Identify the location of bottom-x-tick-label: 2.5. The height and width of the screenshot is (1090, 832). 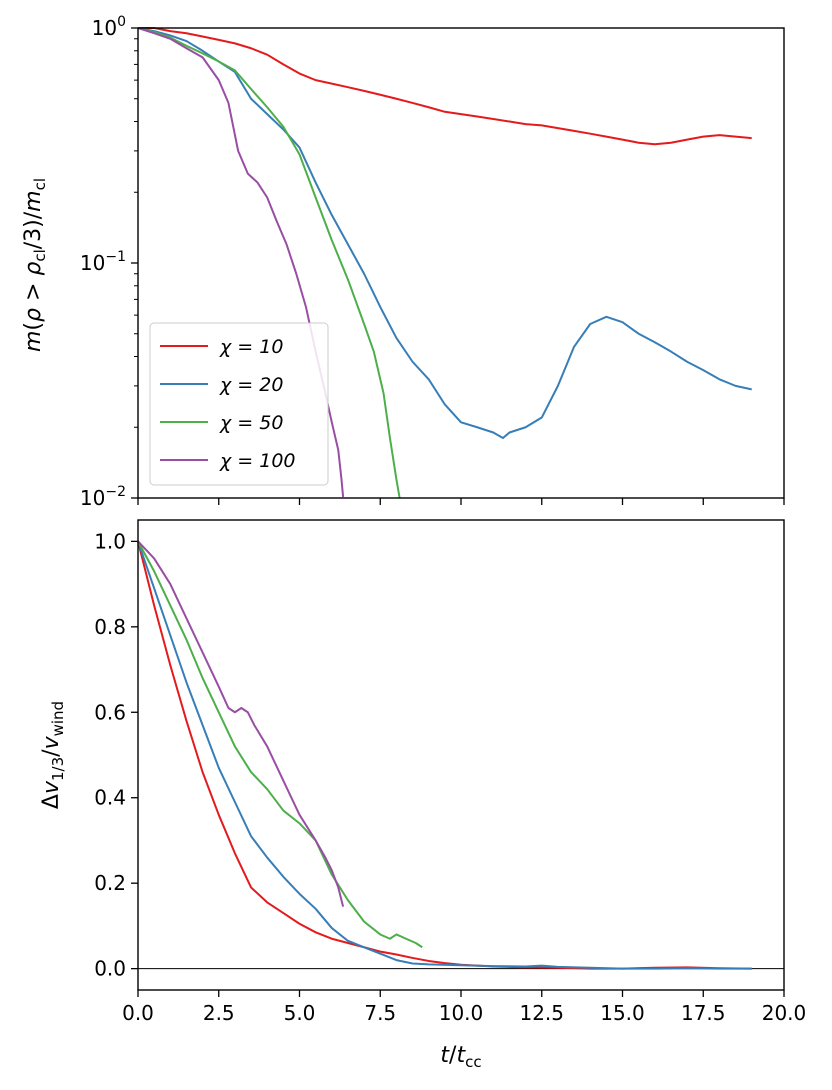
(219, 1013).